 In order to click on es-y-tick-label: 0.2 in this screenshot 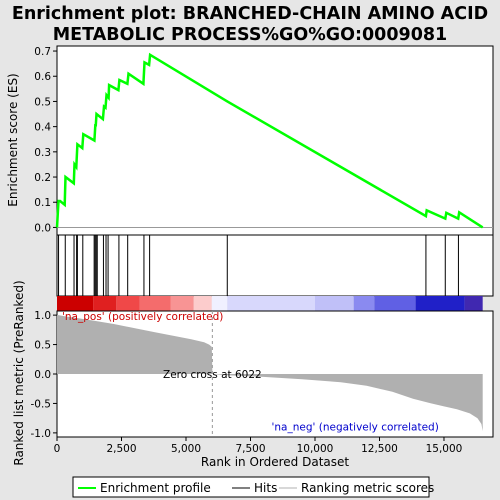, I will do `click(42, 178)`.